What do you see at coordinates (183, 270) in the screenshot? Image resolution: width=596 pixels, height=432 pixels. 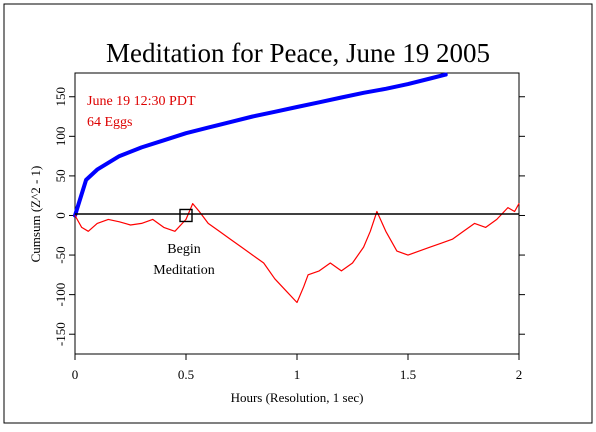 I see `annotation-meditation: Meditation` at bounding box center [183, 270].